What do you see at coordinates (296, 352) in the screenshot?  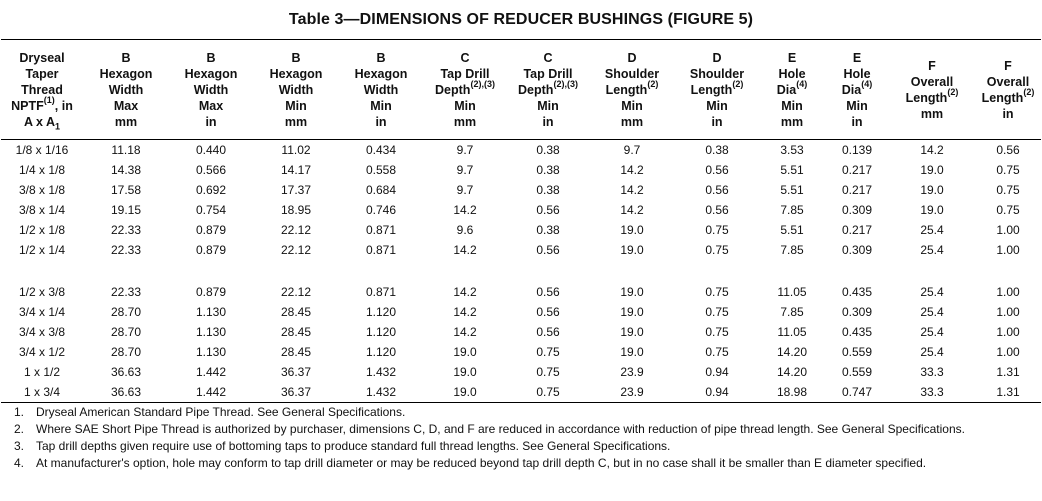 I see `table-cell: 28.45` at bounding box center [296, 352].